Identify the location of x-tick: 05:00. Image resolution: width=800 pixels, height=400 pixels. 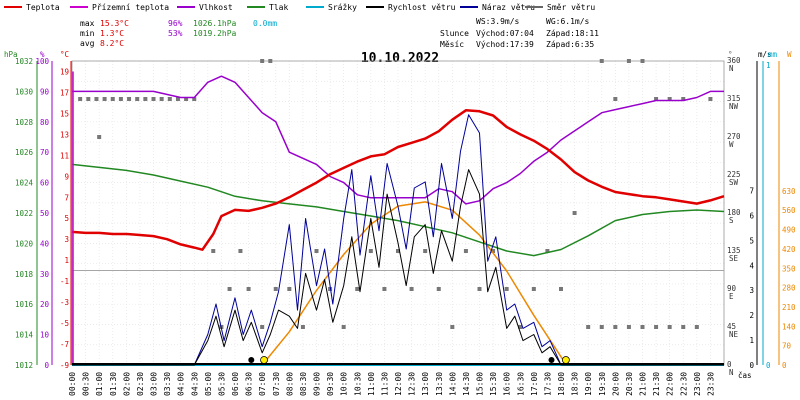
(208, 384).